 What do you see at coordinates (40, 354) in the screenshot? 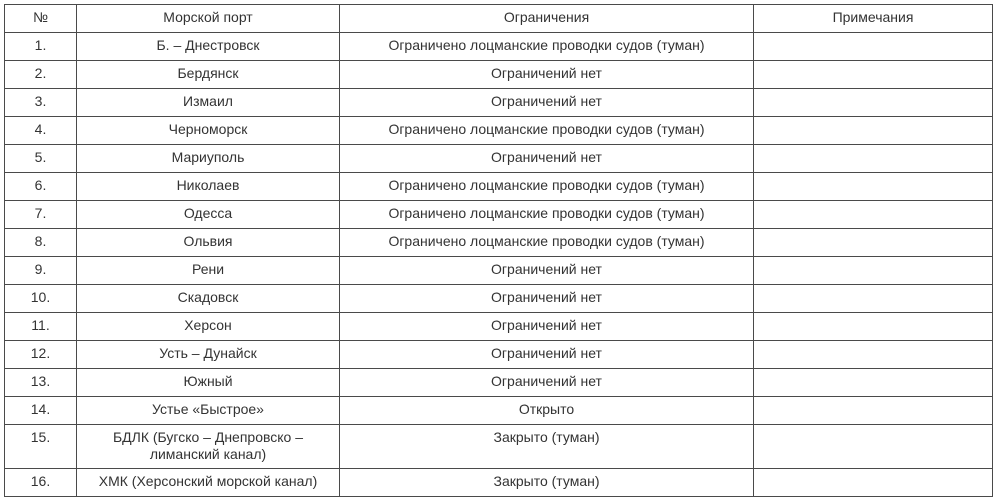
I see `row-number-cell: 12.` at bounding box center [40, 354].